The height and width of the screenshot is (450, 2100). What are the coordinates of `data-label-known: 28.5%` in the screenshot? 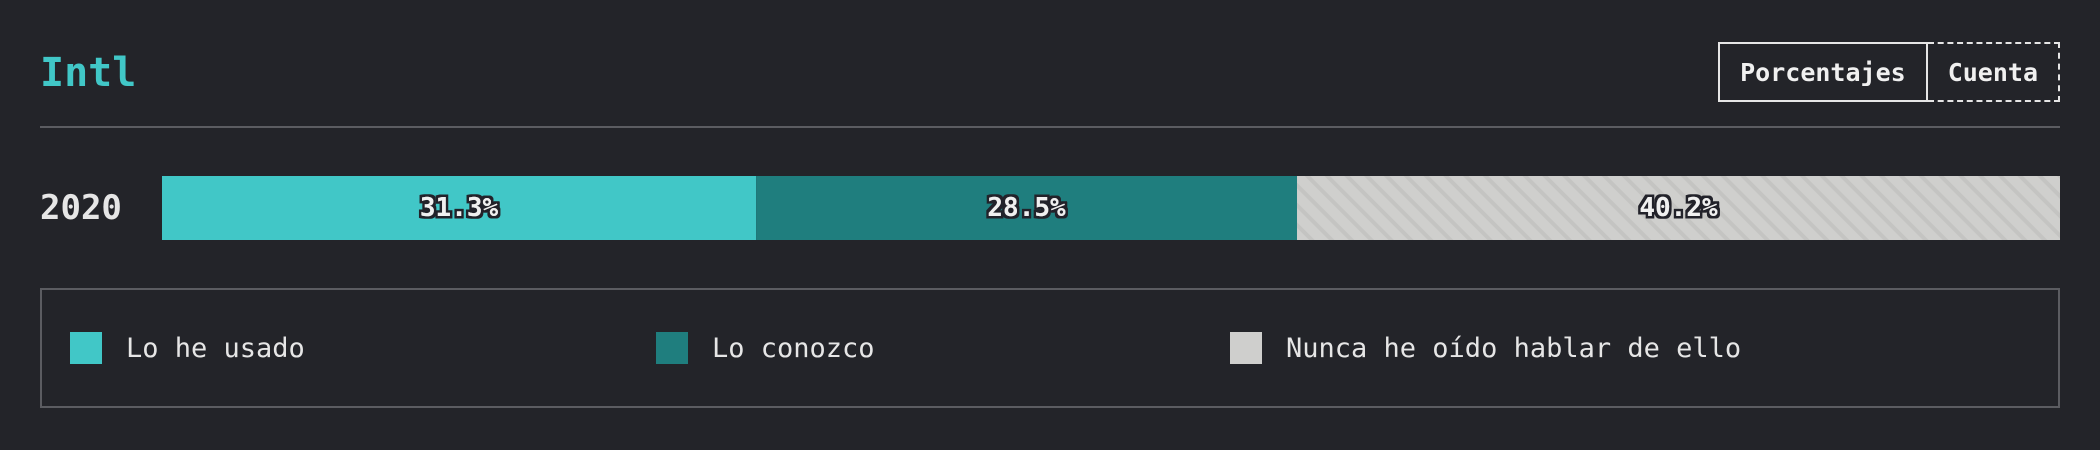 It's located at (1026, 208).